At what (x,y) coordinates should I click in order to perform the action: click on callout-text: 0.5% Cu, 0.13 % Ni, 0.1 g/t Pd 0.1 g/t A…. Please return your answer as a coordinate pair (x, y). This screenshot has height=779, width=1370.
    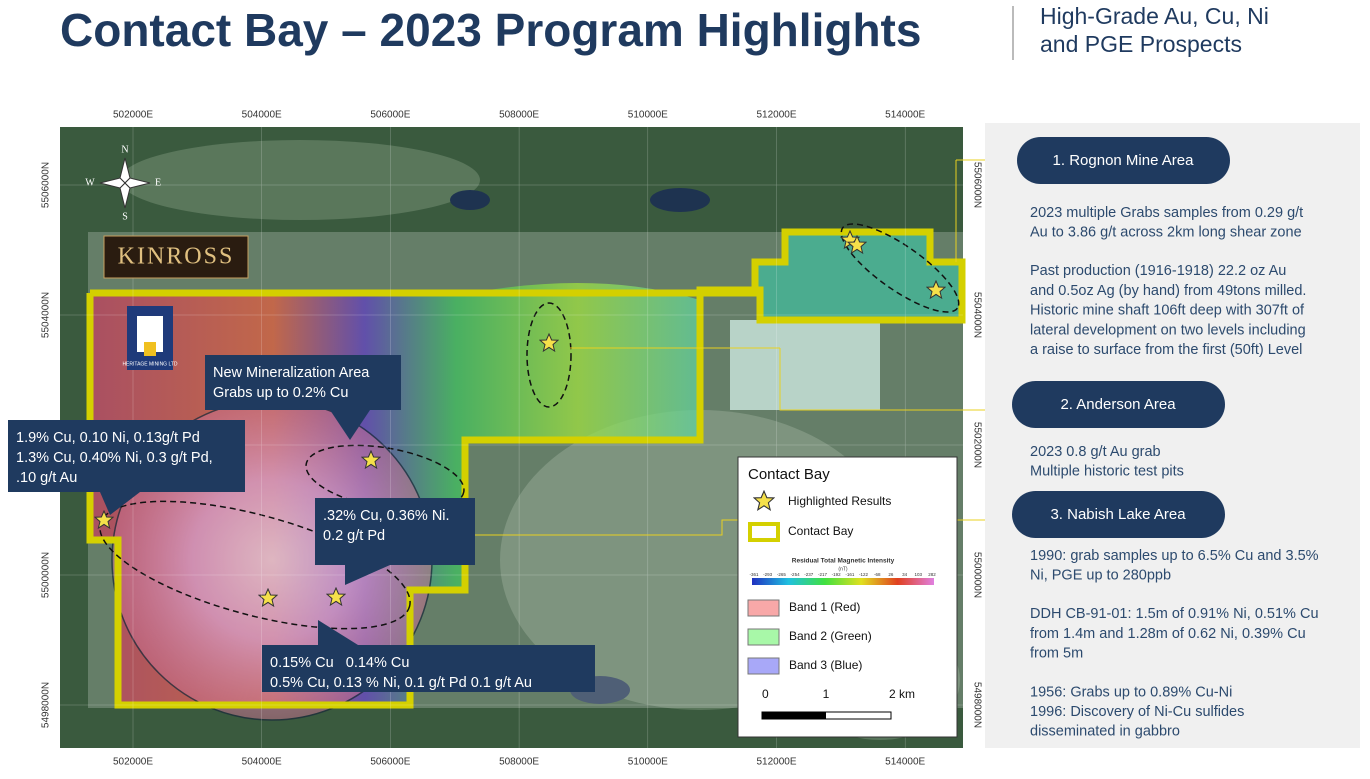
    Looking at the image, I should click on (401, 683).